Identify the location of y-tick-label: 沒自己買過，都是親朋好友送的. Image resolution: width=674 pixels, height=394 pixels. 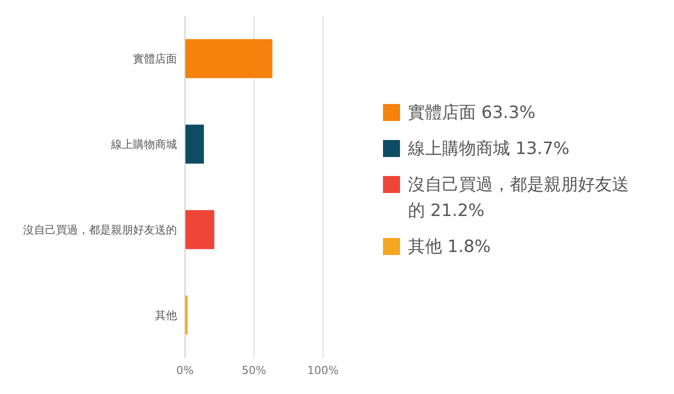
(100, 230).